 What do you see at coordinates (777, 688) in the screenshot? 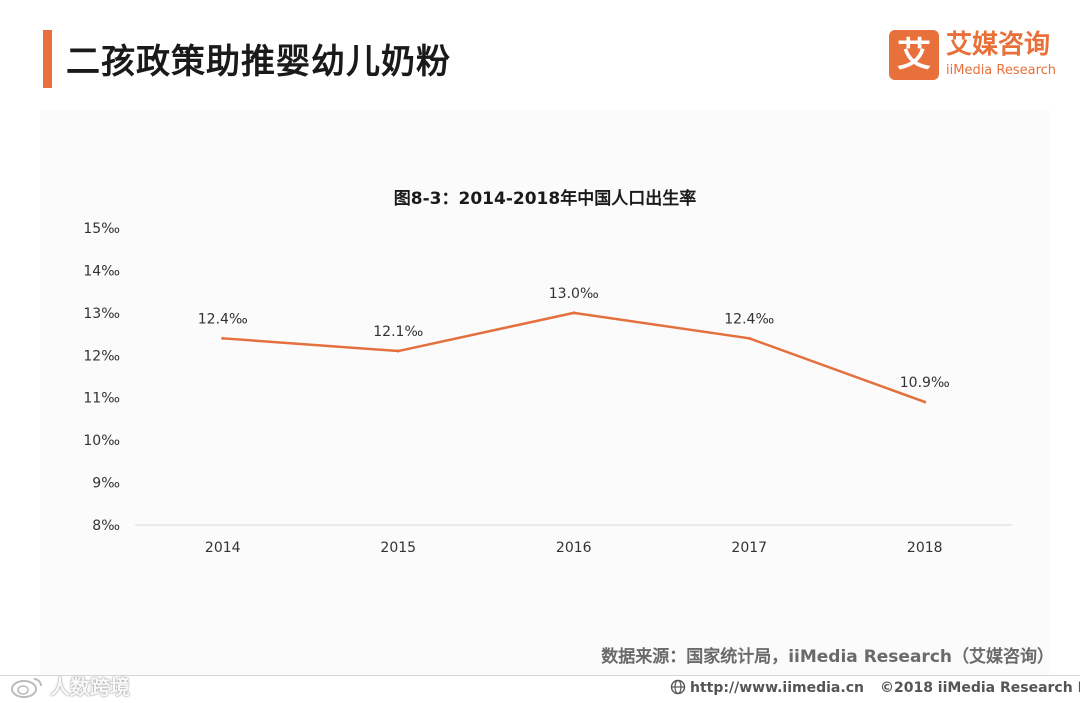
I see `footer-url: http://www.iimedia.cn` at bounding box center [777, 688].